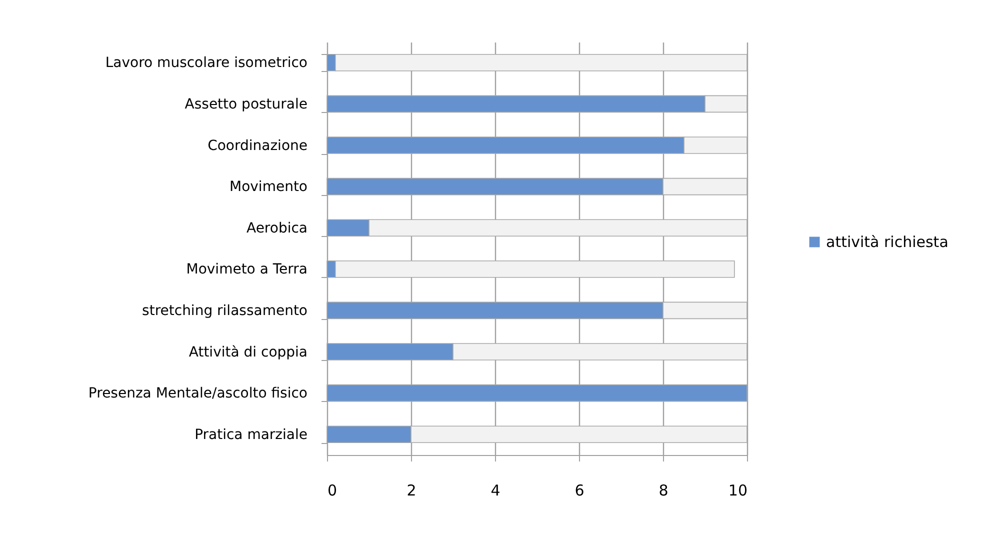  What do you see at coordinates (277, 228) in the screenshot?
I see `y-tick-label: Aerobica` at bounding box center [277, 228].